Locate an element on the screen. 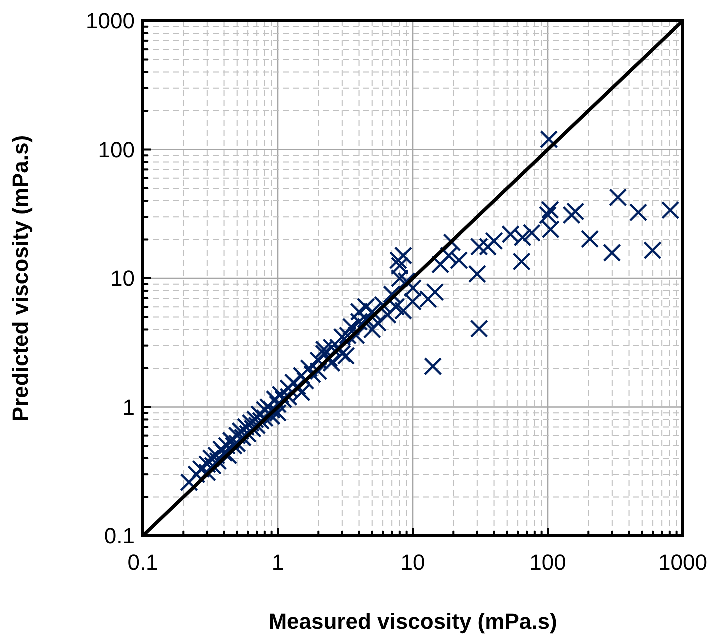 This screenshot has height=639, width=717. y-tick-label: 100 is located at coordinates (116, 149).